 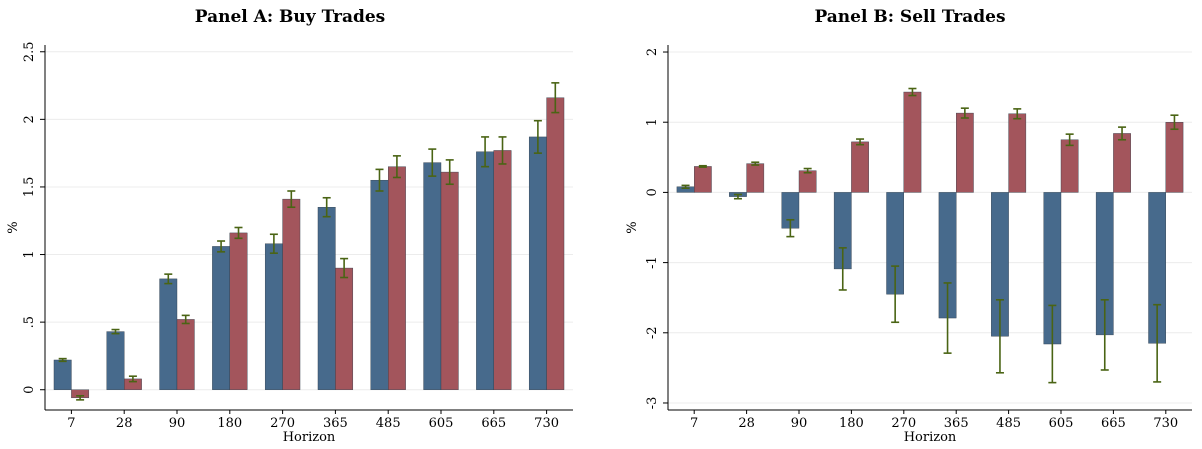 I want to click on panel-a-xtick-label: 605, so click(x=441, y=423).